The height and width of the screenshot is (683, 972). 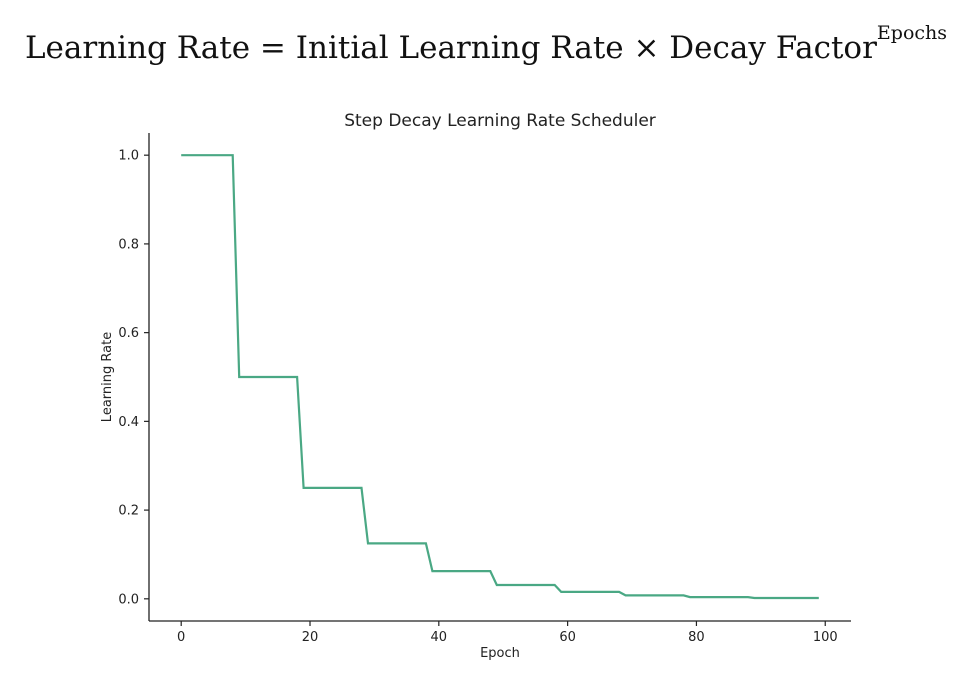 I want to click on chart-title: Step Decay Learning Rate Scheduler, so click(x=500, y=121).